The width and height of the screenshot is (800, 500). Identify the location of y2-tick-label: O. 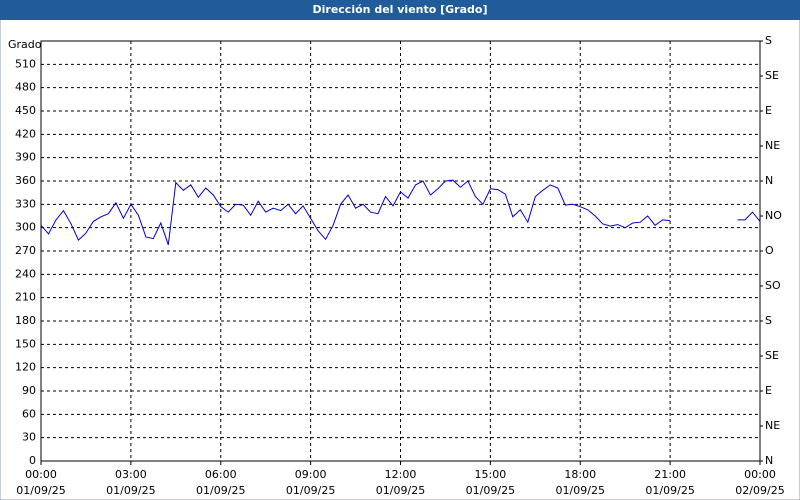
(769, 250).